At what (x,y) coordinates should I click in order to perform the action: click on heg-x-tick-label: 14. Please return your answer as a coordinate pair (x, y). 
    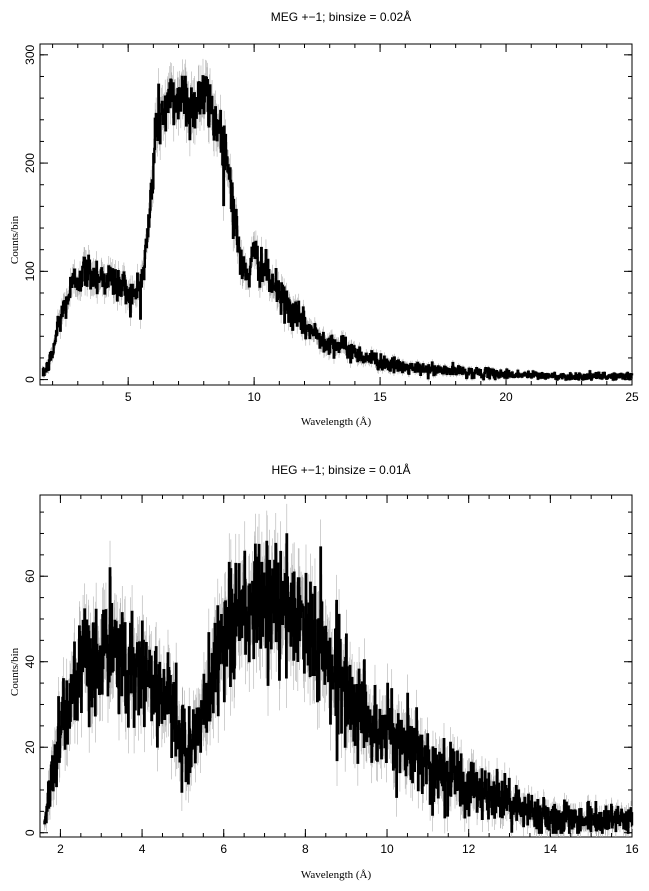
    Looking at the image, I should click on (551, 849).